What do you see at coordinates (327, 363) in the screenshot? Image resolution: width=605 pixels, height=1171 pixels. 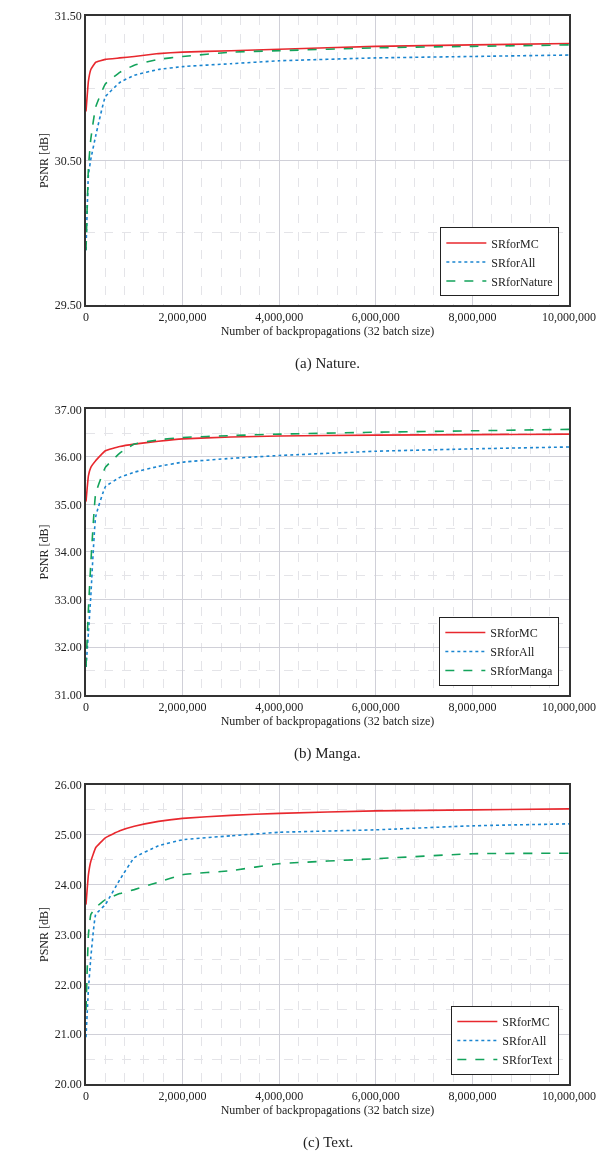 I see `text: (a) Nature.` at bounding box center [327, 363].